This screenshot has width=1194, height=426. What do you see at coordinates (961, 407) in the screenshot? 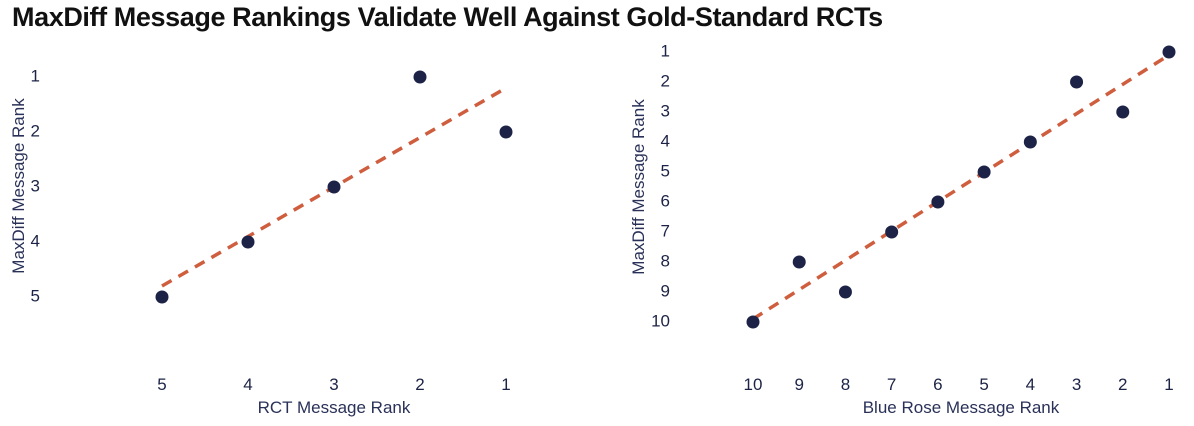
I see `x-axis-title: Blue Rose Message Rank` at bounding box center [961, 407].